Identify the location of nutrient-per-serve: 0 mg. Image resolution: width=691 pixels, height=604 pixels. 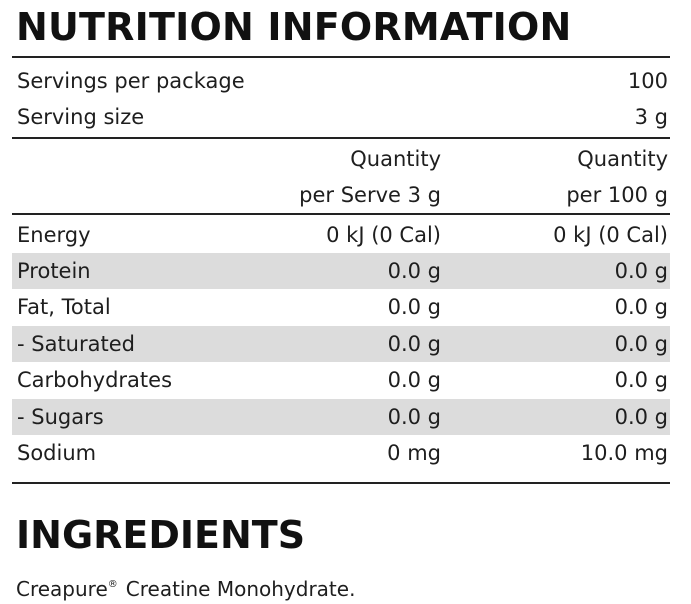
(414, 453).